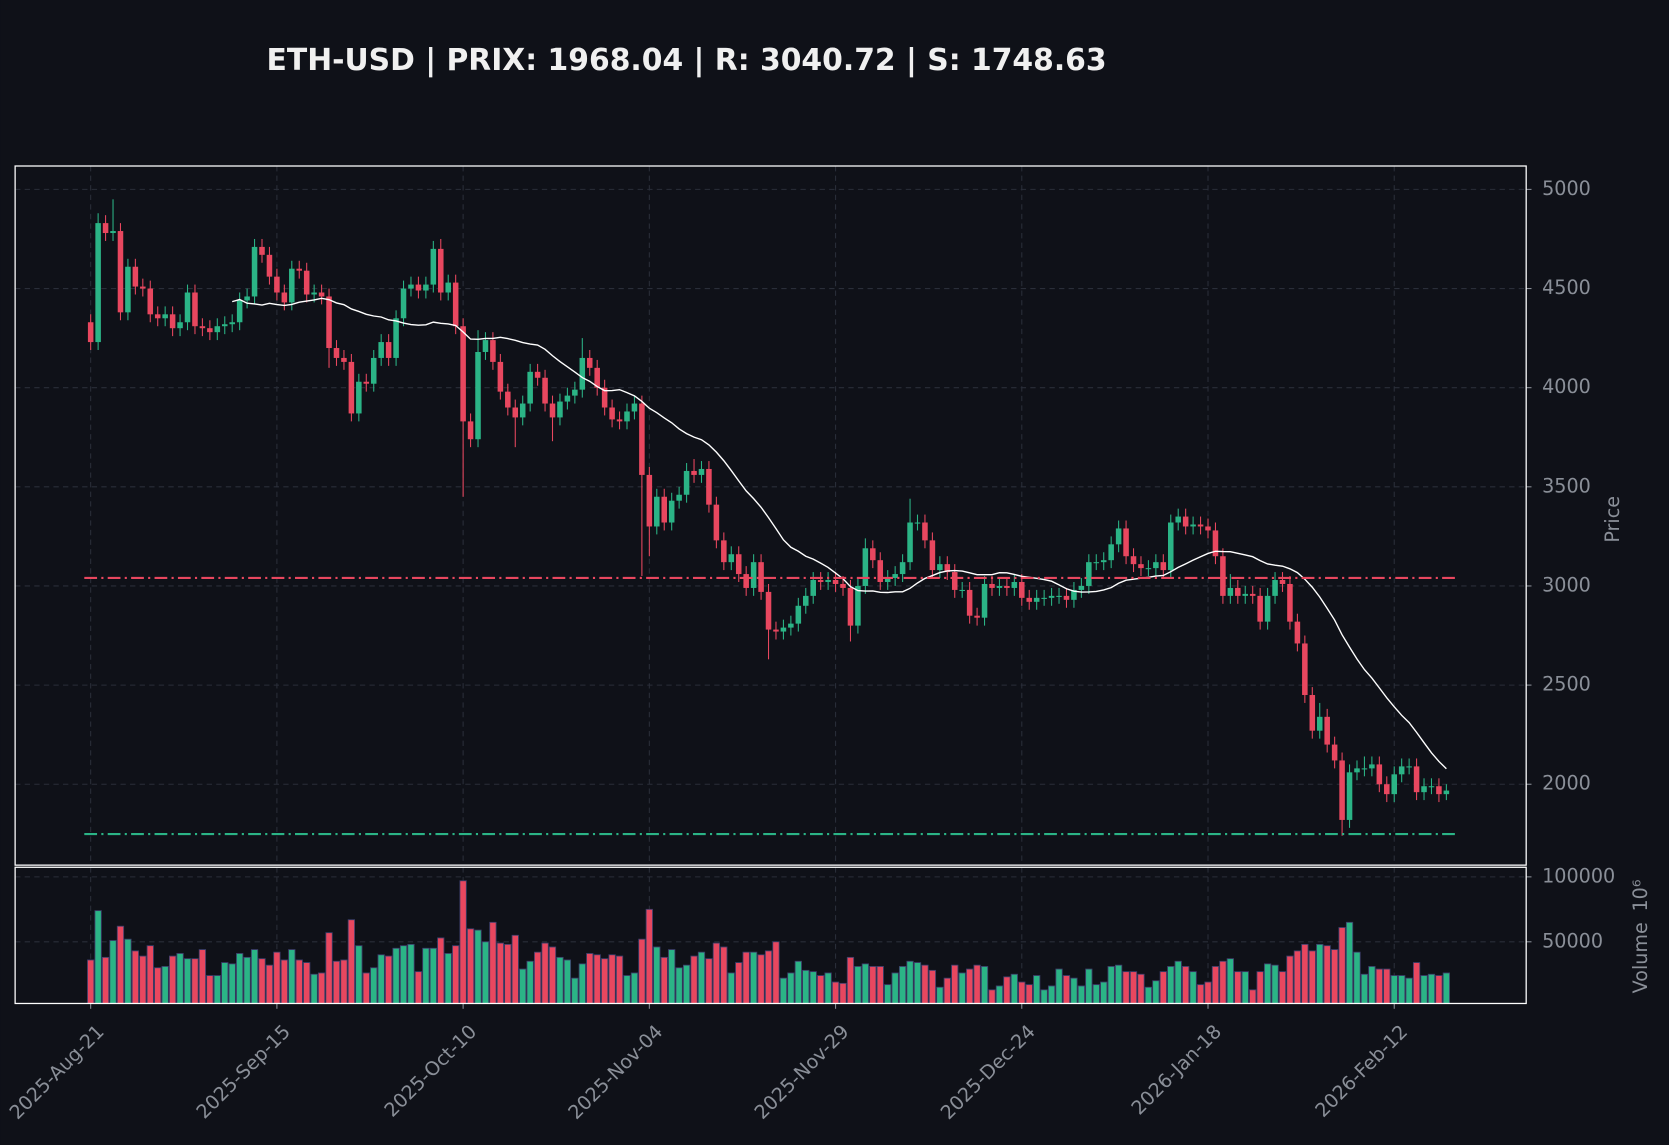 The width and height of the screenshot is (1669, 1145). I want to click on volume-tick-label: 50000, so click(1572, 940).